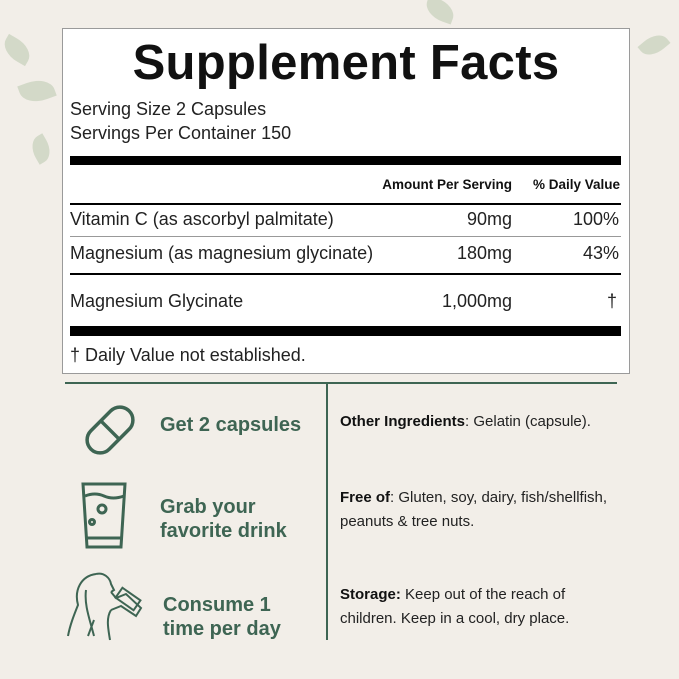  What do you see at coordinates (365, 497) in the screenshot?
I see `info-label: Free of` at bounding box center [365, 497].